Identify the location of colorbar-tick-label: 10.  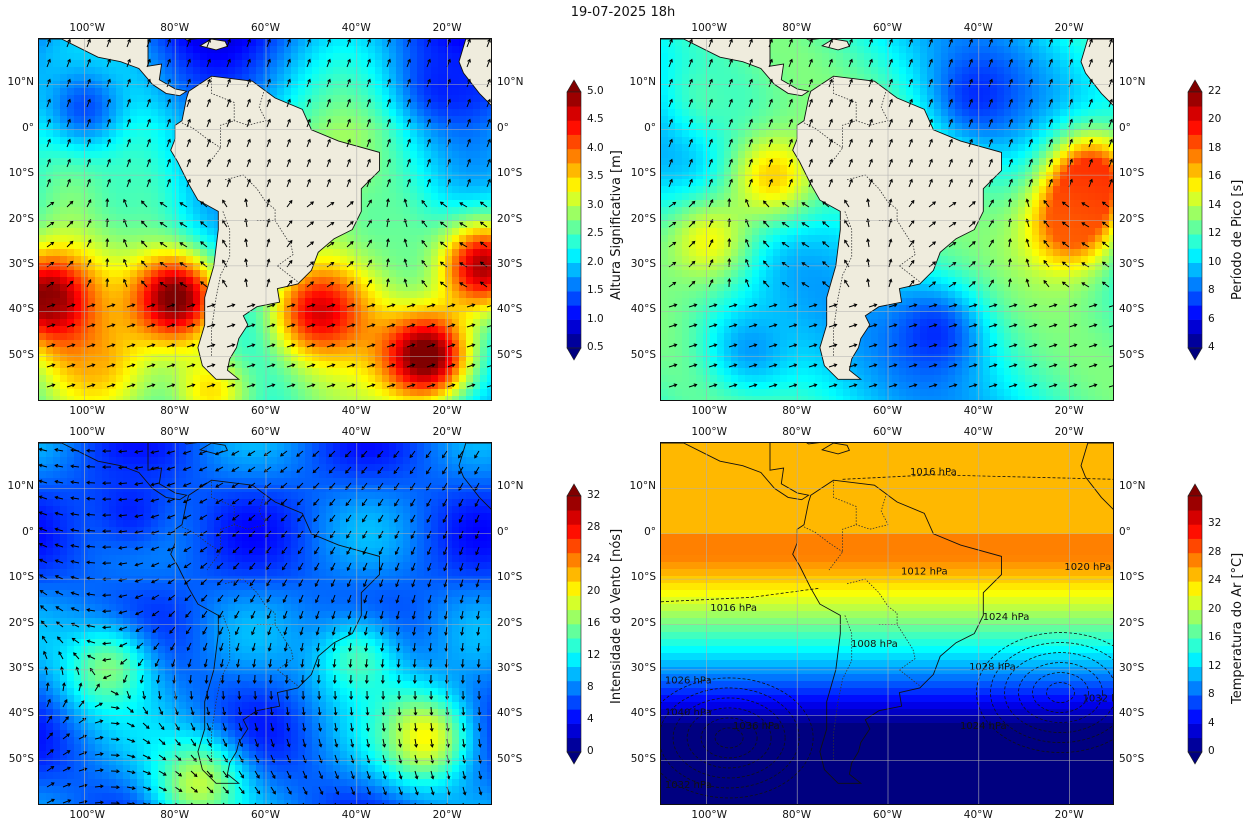
(1215, 261).